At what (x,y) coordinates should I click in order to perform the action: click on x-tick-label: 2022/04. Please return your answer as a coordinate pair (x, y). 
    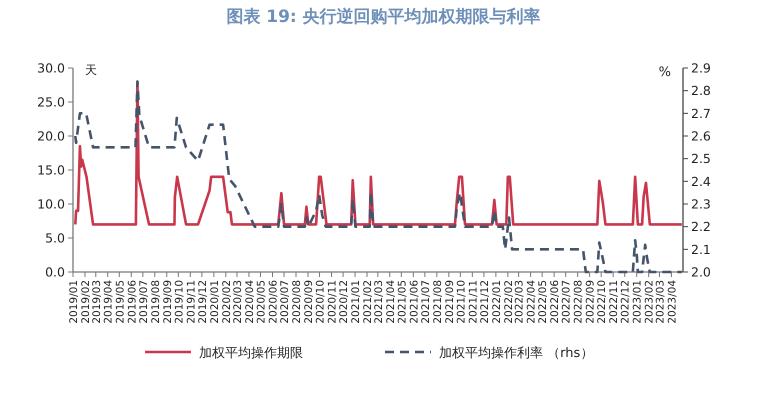
    Looking at the image, I should click on (532, 302).